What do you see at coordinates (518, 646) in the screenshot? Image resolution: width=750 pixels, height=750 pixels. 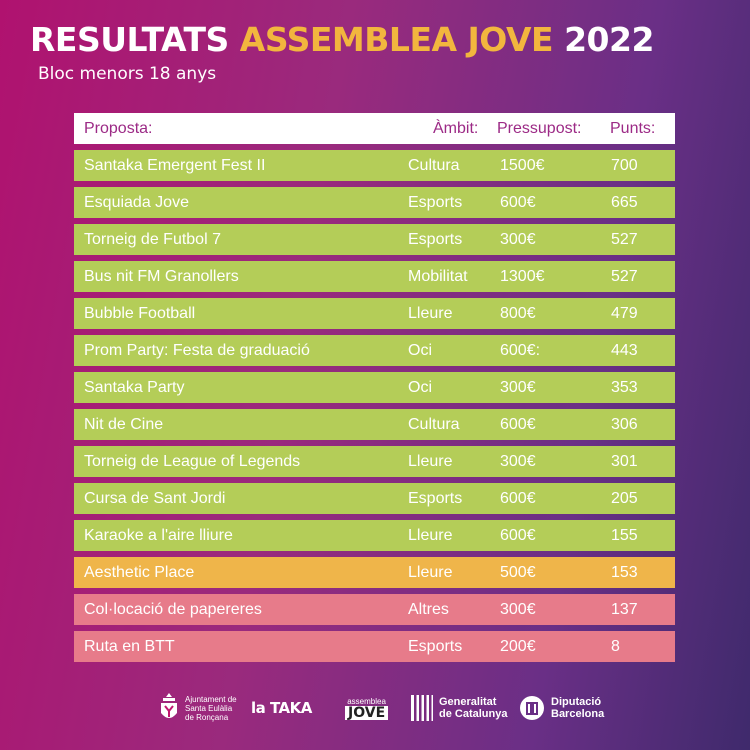 I see `pressupost-cell: 200€` at bounding box center [518, 646].